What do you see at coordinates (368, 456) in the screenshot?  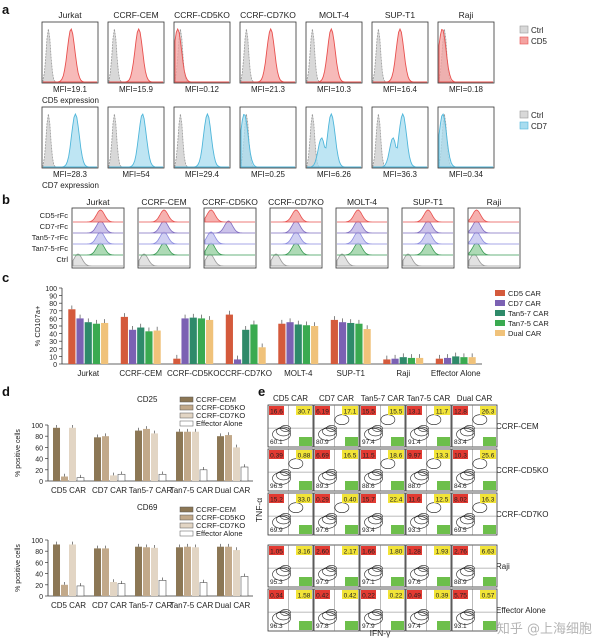 I see `quadrant-q1-value: 11.5` at bounding box center [368, 456].